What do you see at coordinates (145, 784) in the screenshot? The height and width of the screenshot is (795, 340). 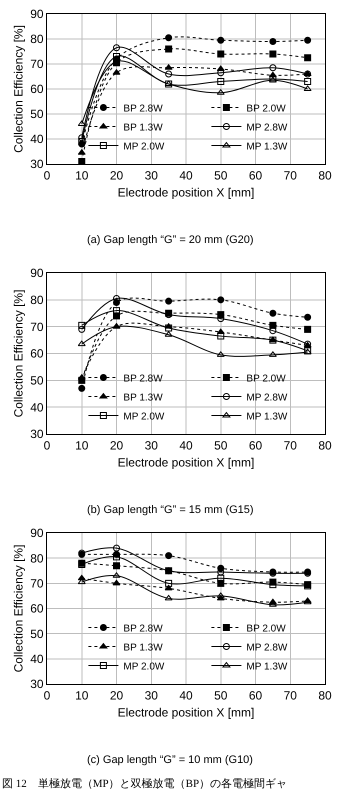 I see `caption: 図 12 単極放電（MP）と双極放電（BP）の各電極間ギャ` at bounding box center [145, 784].